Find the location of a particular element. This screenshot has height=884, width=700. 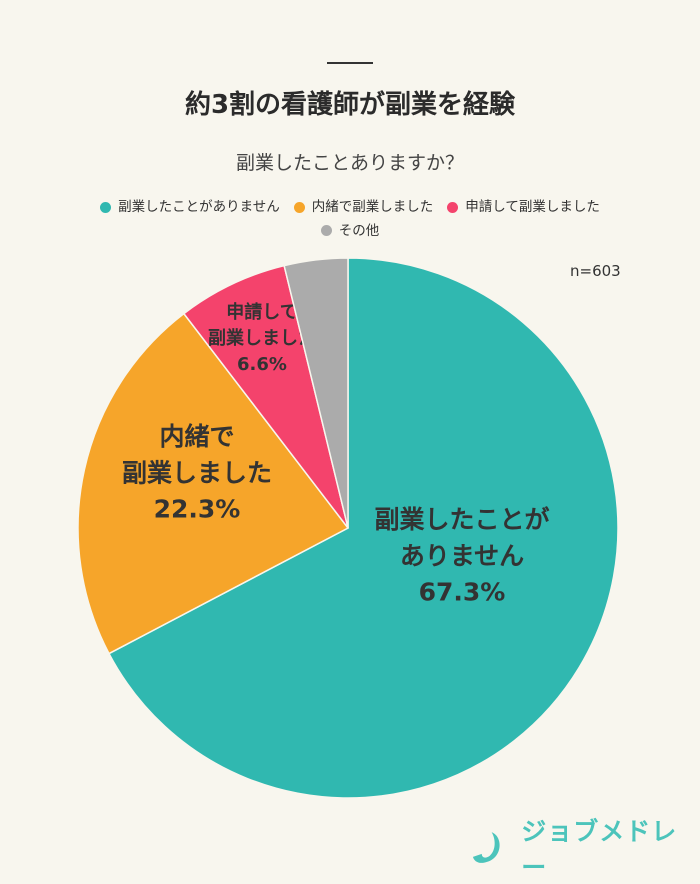

slice-category-label: ありません is located at coordinates (462, 555).